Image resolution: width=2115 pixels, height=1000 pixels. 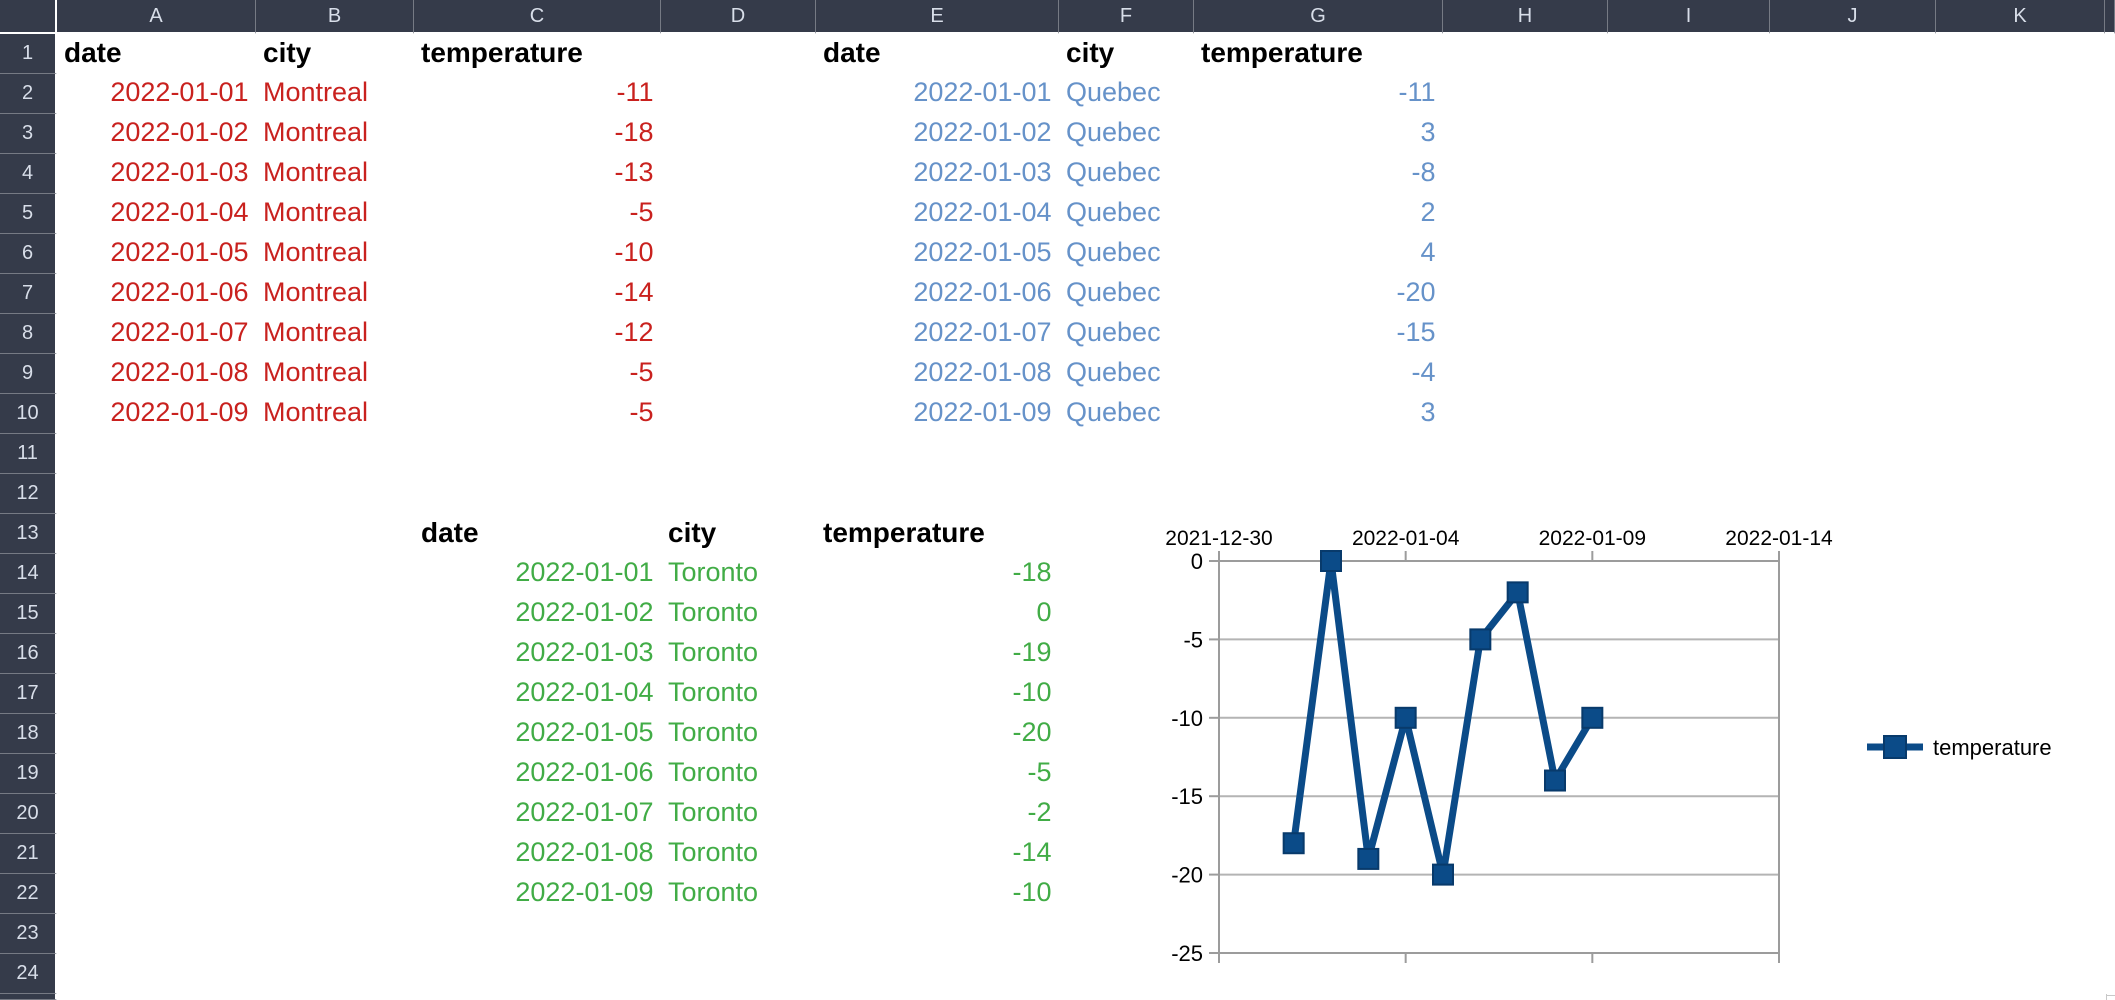 I want to click on cell-D5, so click(x=739, y=215).